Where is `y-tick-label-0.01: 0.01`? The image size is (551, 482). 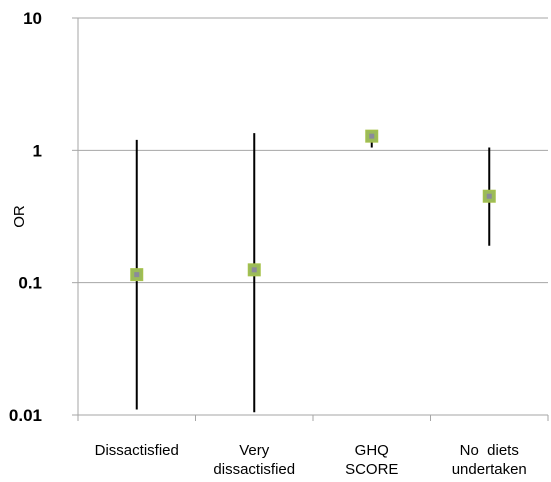 y-tick-label-0.01: 0.01 is located at coordinates (25, 415).